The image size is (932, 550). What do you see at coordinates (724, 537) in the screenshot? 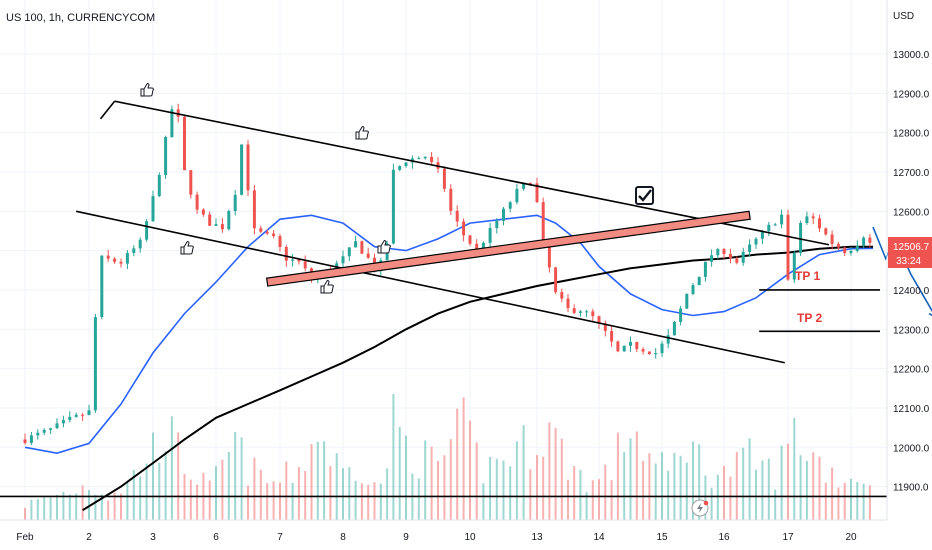
I see `time-tick-label: 16` at bounding box center [724, 537].